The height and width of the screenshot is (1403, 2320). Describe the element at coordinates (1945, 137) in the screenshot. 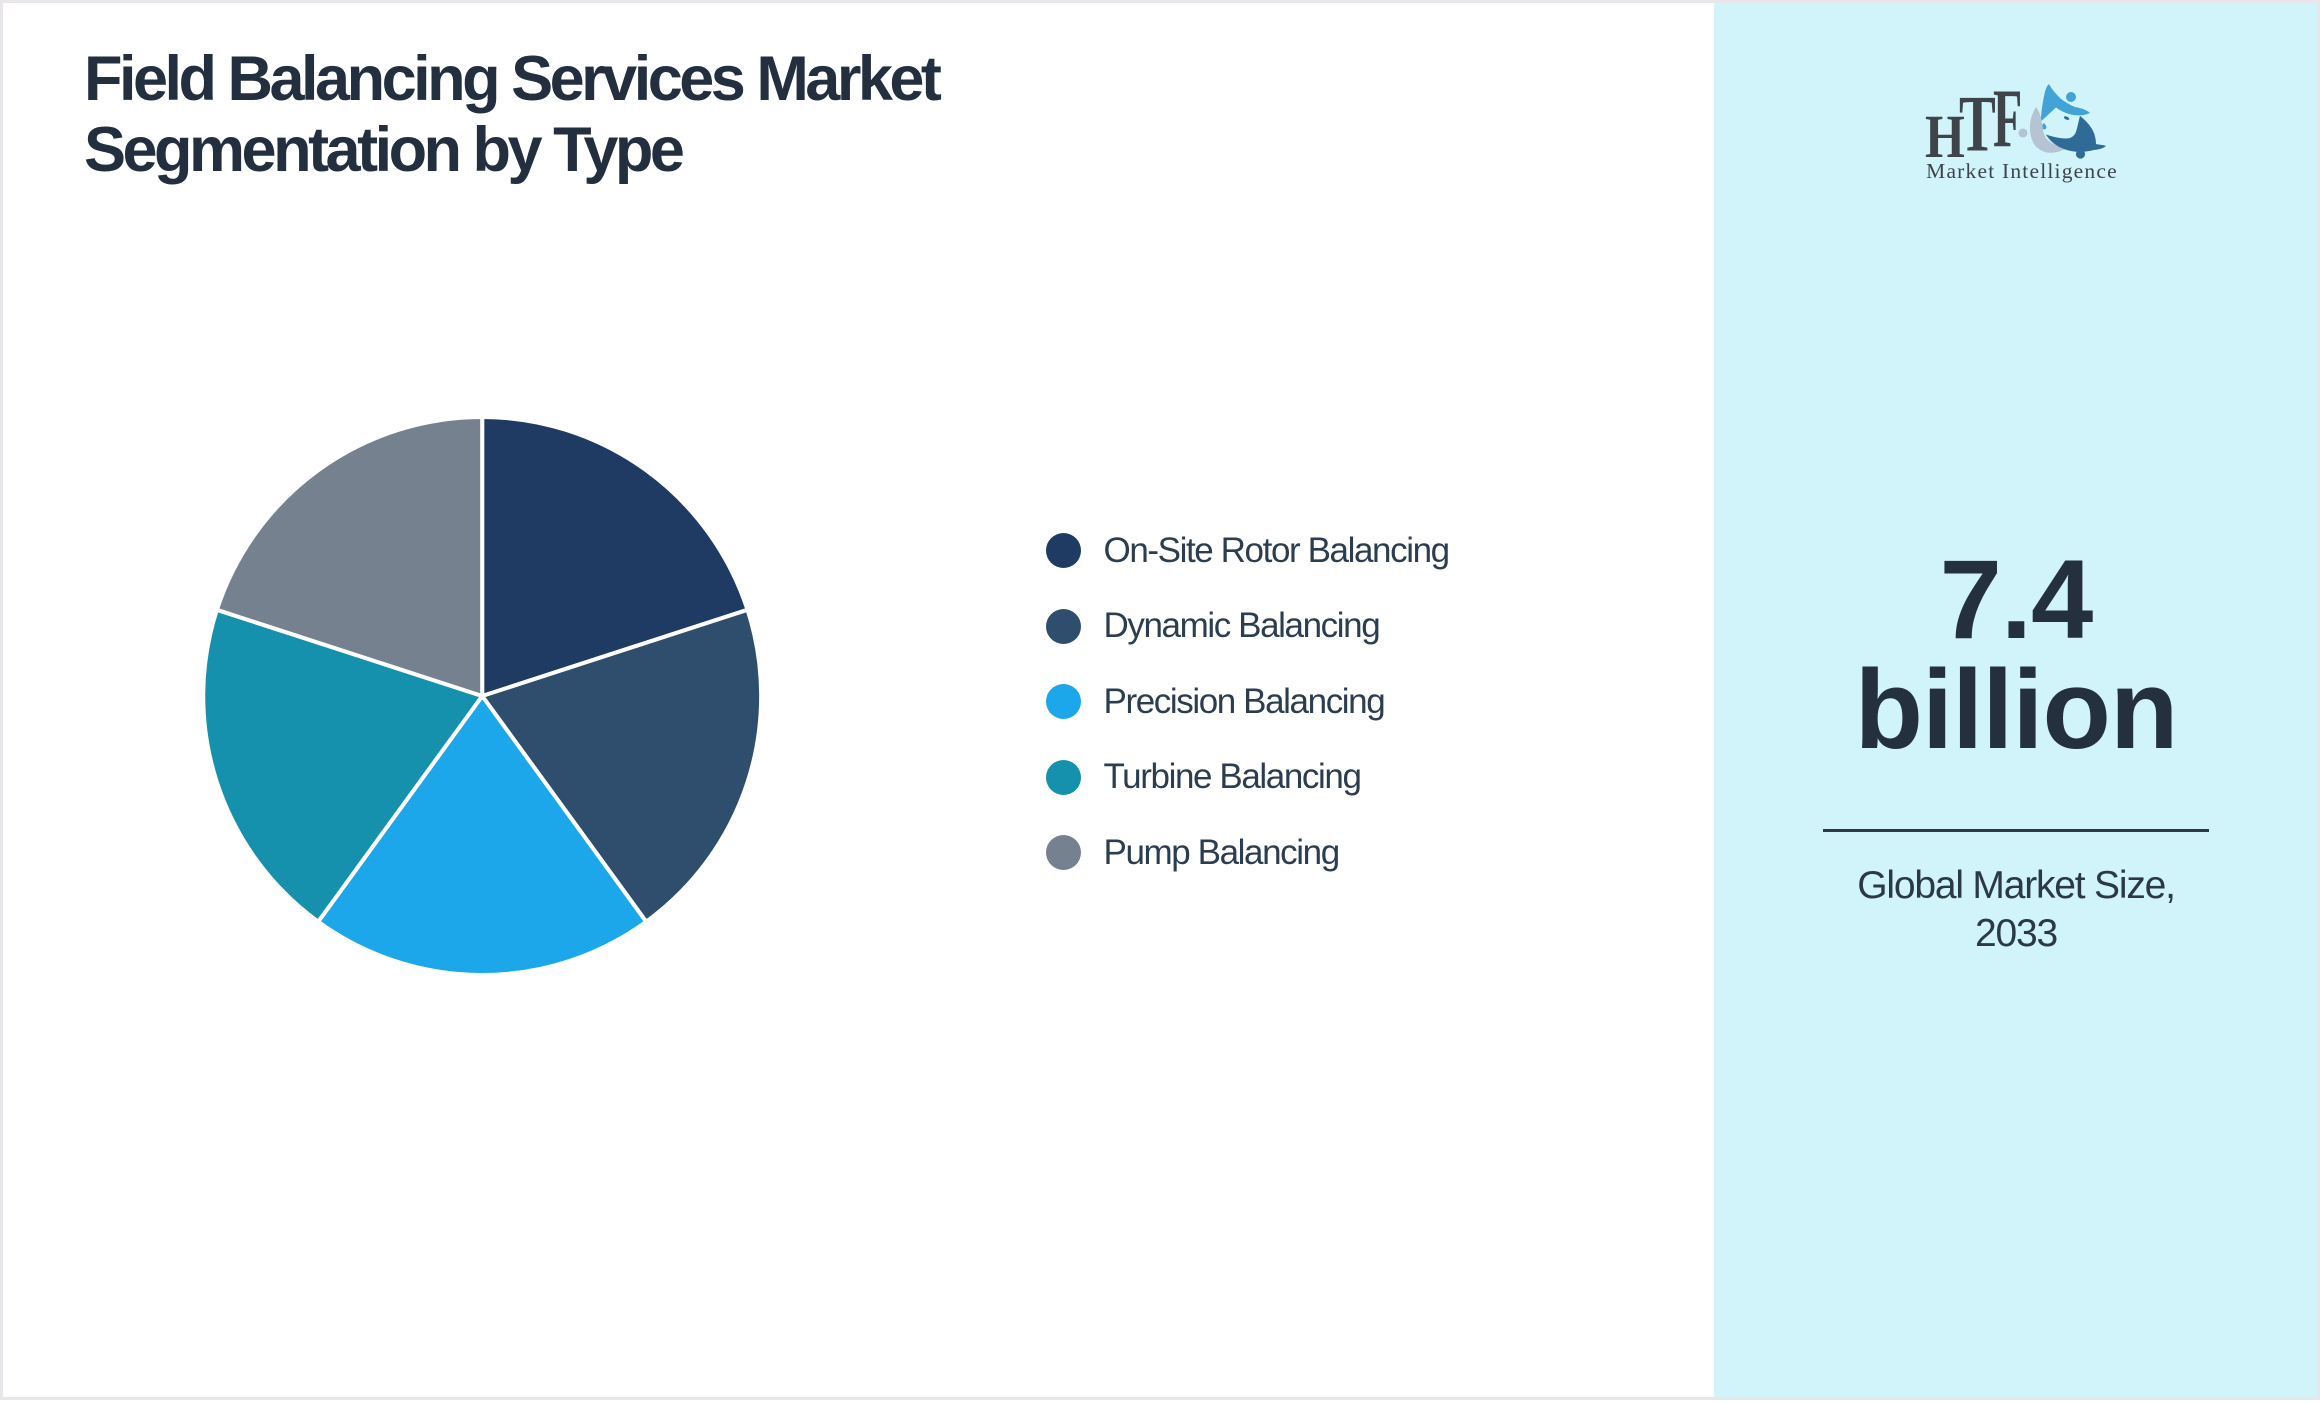

I see `svg-text: H` at that location.